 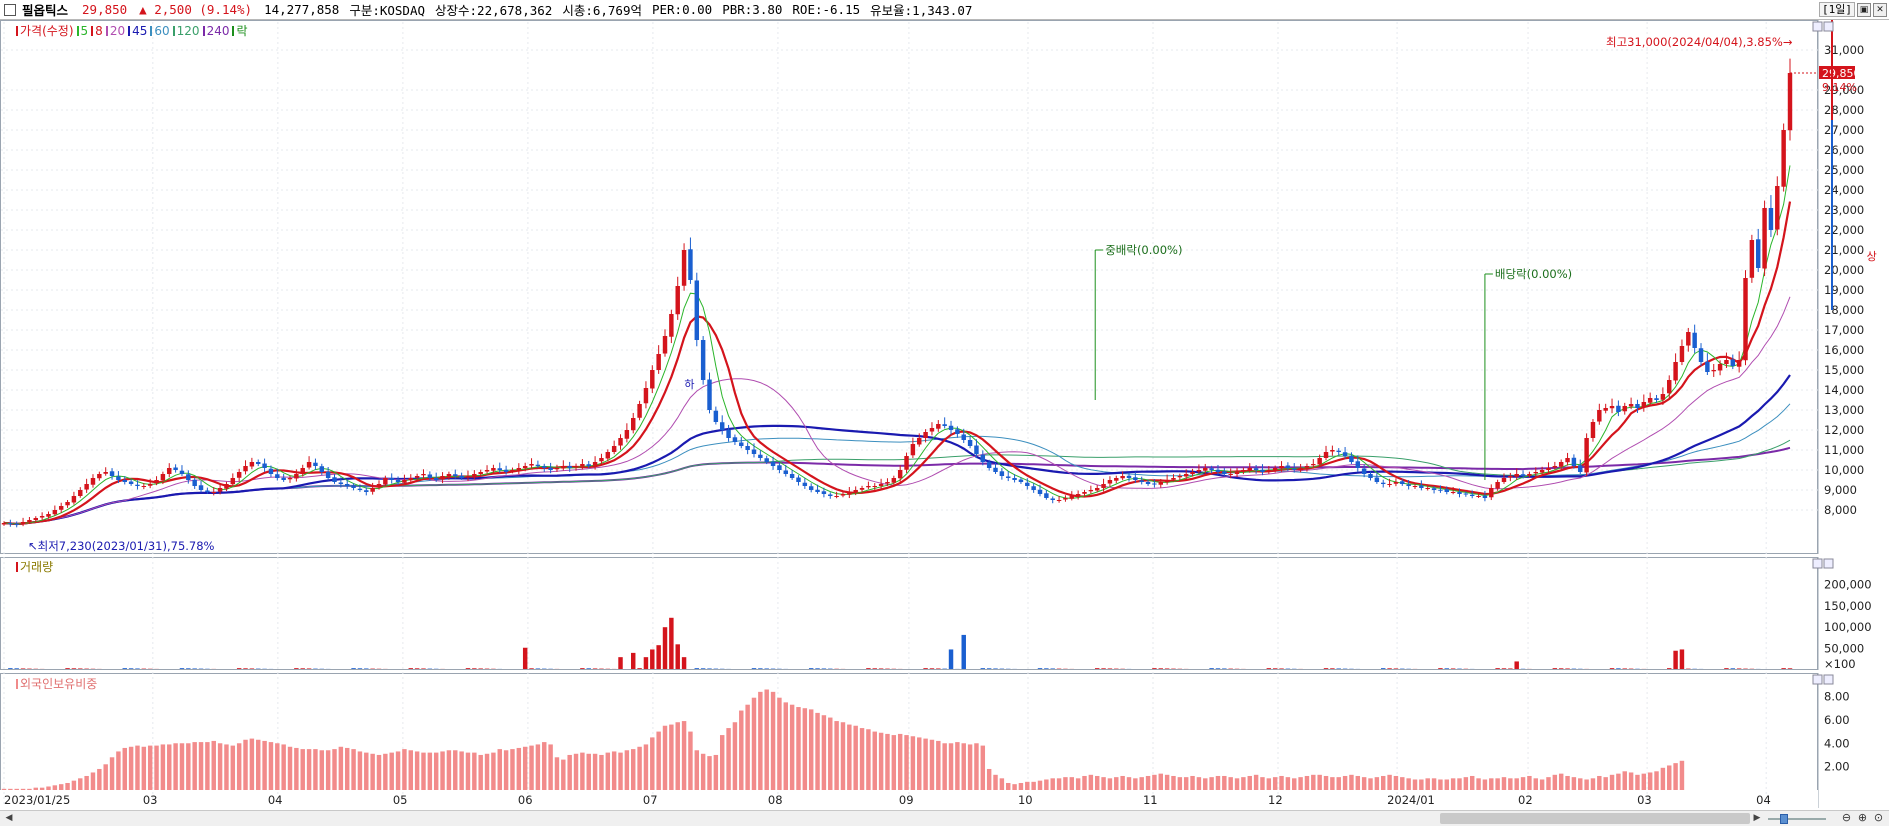 What do you see at coordinates (186, 31) in the screenshot?
I see `legend-item-6: 120` at bounding box center [186, 31].